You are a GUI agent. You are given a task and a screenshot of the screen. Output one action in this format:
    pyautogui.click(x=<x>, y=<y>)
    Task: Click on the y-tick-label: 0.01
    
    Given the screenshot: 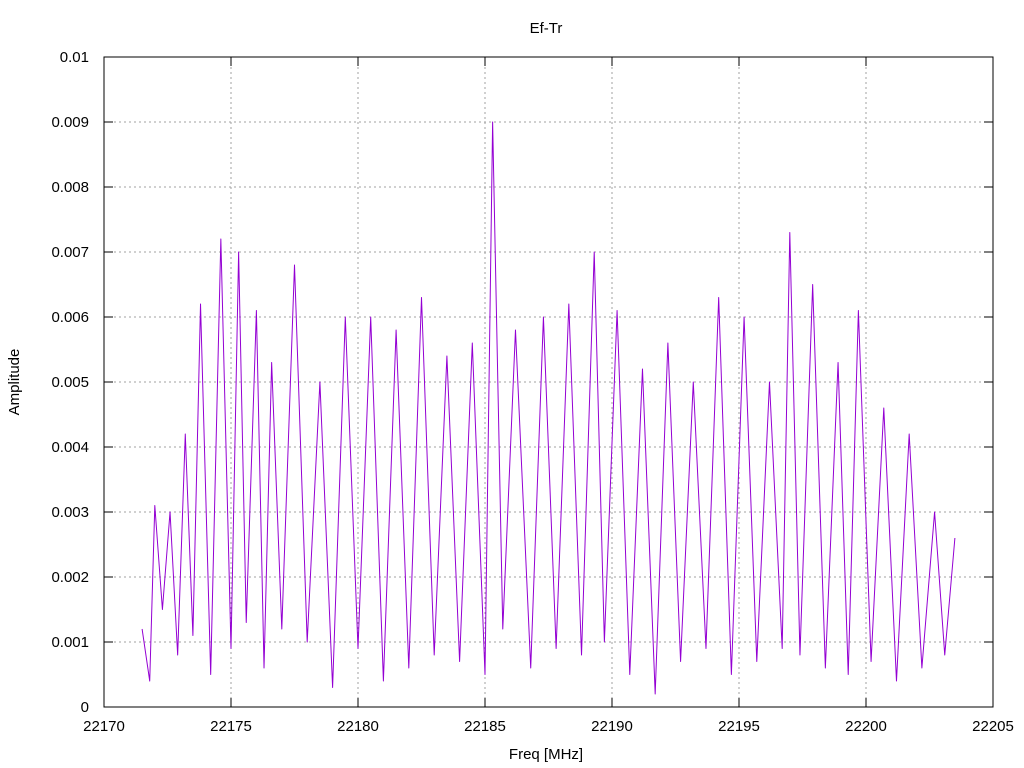 What is the action you would take?
    pyautogui.click(x=74, y=57)
    